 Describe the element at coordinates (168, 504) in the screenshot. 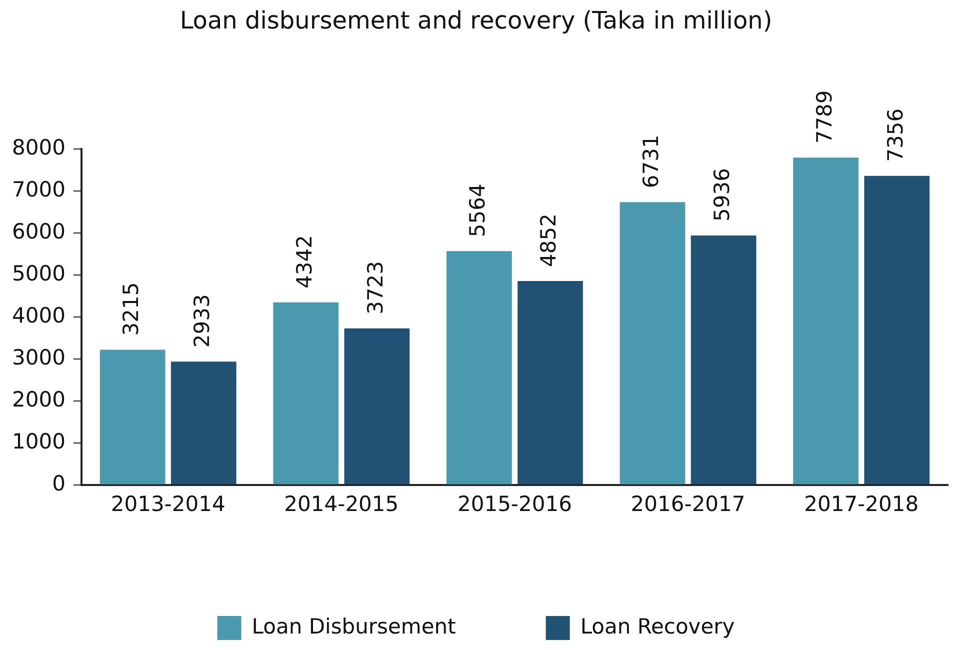

I see `x-tick-label: 2013-2014` at that location.